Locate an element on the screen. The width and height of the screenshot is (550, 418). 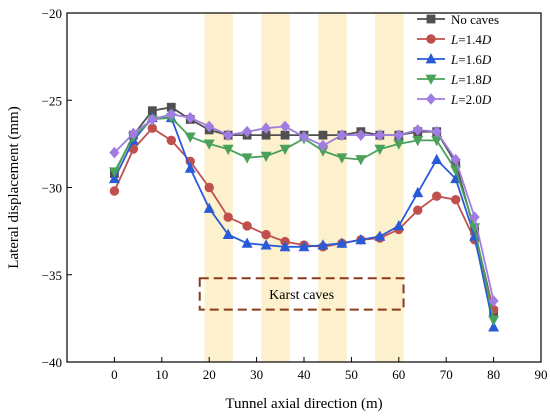
y-axis-title: Lateral displacement (mm) is located at coordinates (14, 187).